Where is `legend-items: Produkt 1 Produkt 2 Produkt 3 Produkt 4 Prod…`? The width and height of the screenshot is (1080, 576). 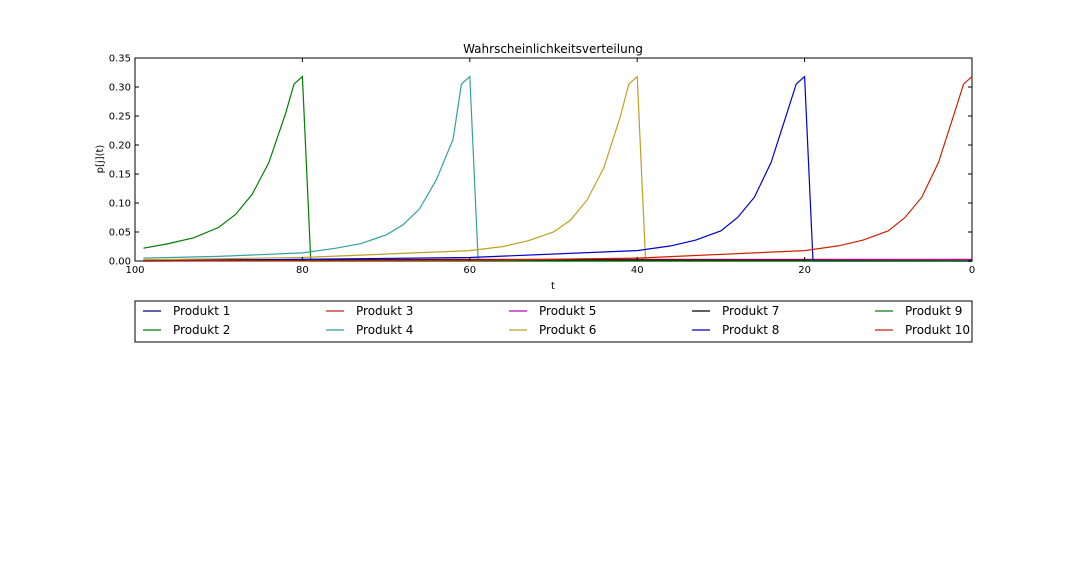
legend-items: Produkt 1 Produkt 2 Produkt 3 Produkt 4 Prod… is located at coordinates (556, 320).